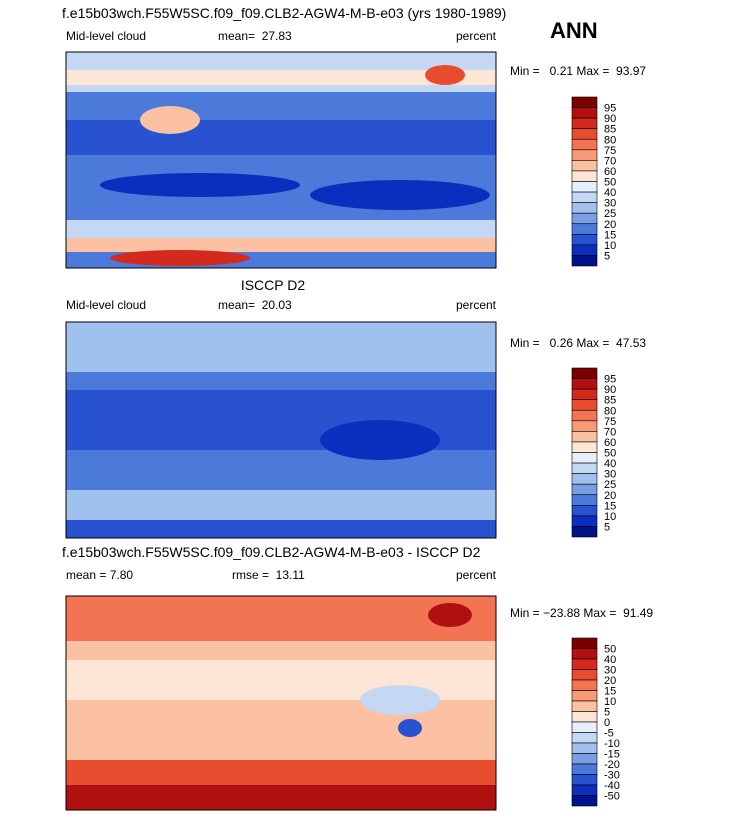 This screenshot has height=821, width=733. What do you see at coordinates (574, 30) in the screenshot?
I see `season-title: ANN` at bounding box center [574, 30].